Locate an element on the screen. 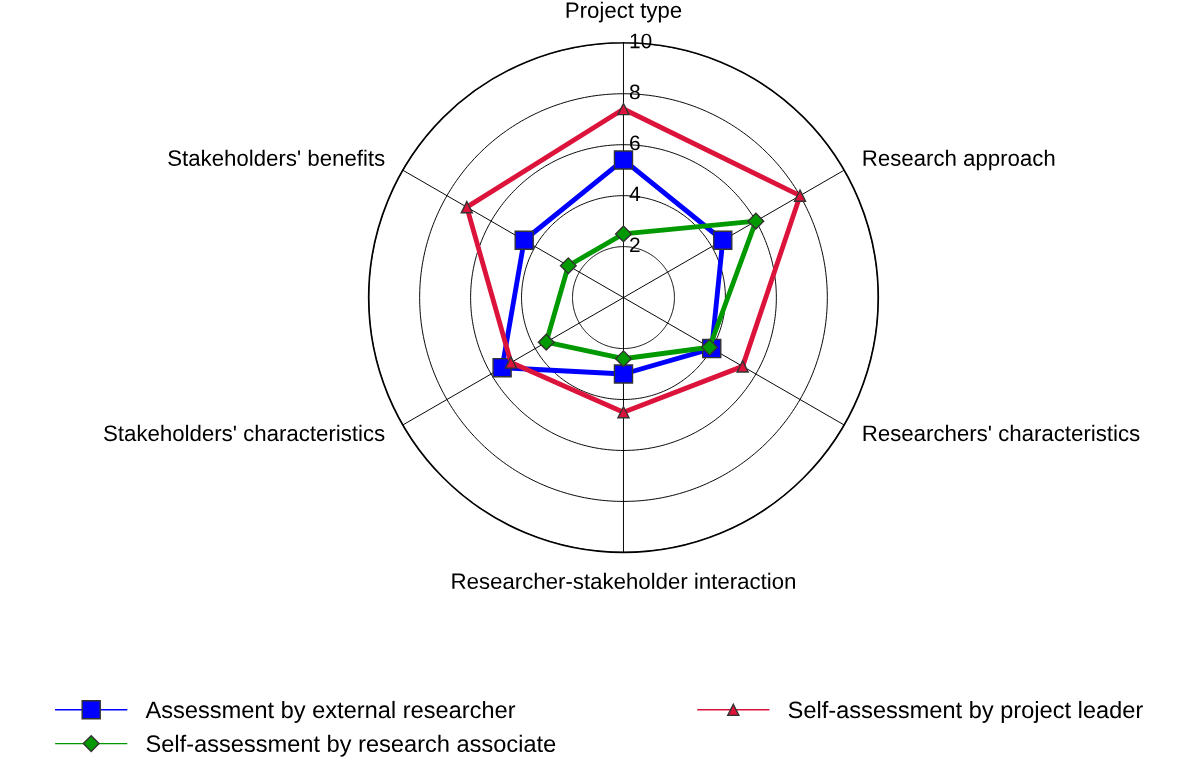  legend-label: Self-assessment by project leader is located at coordinates (965, 711).